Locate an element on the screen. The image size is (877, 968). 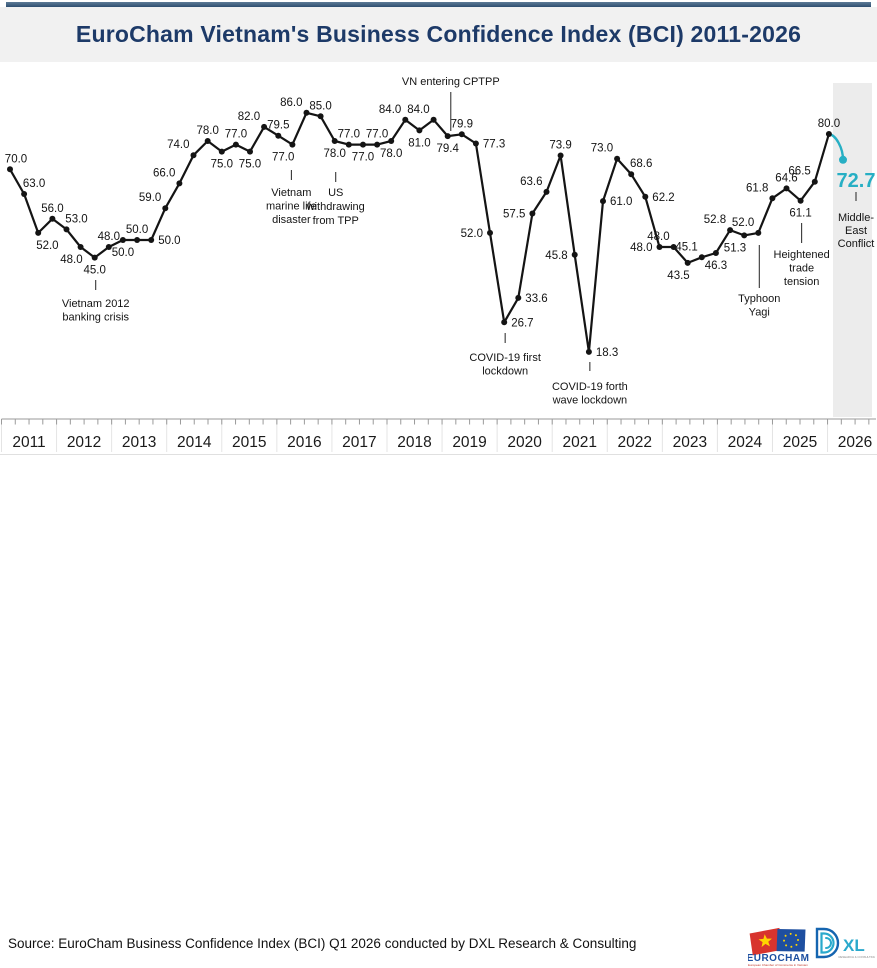
dxl-wordmark: XL is located at coordinates (854, 945).